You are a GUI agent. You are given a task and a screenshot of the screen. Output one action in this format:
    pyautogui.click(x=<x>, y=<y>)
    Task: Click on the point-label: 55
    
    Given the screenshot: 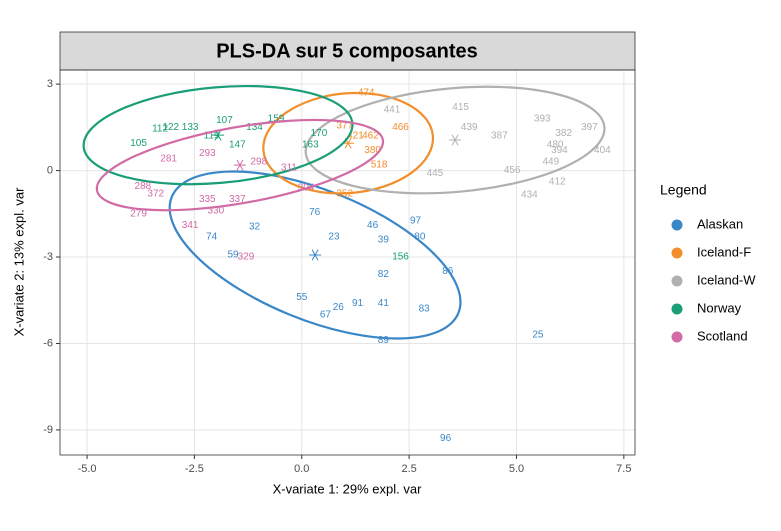 What is the action you would take?
    pyautogui.click(x=302, y=297)
    